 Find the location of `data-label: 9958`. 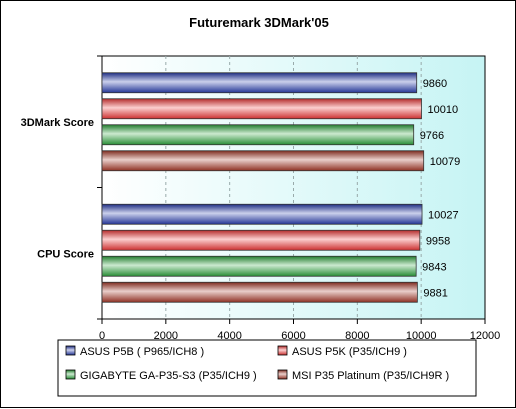

data-label: 9958 is located at coordinates (438, 241).